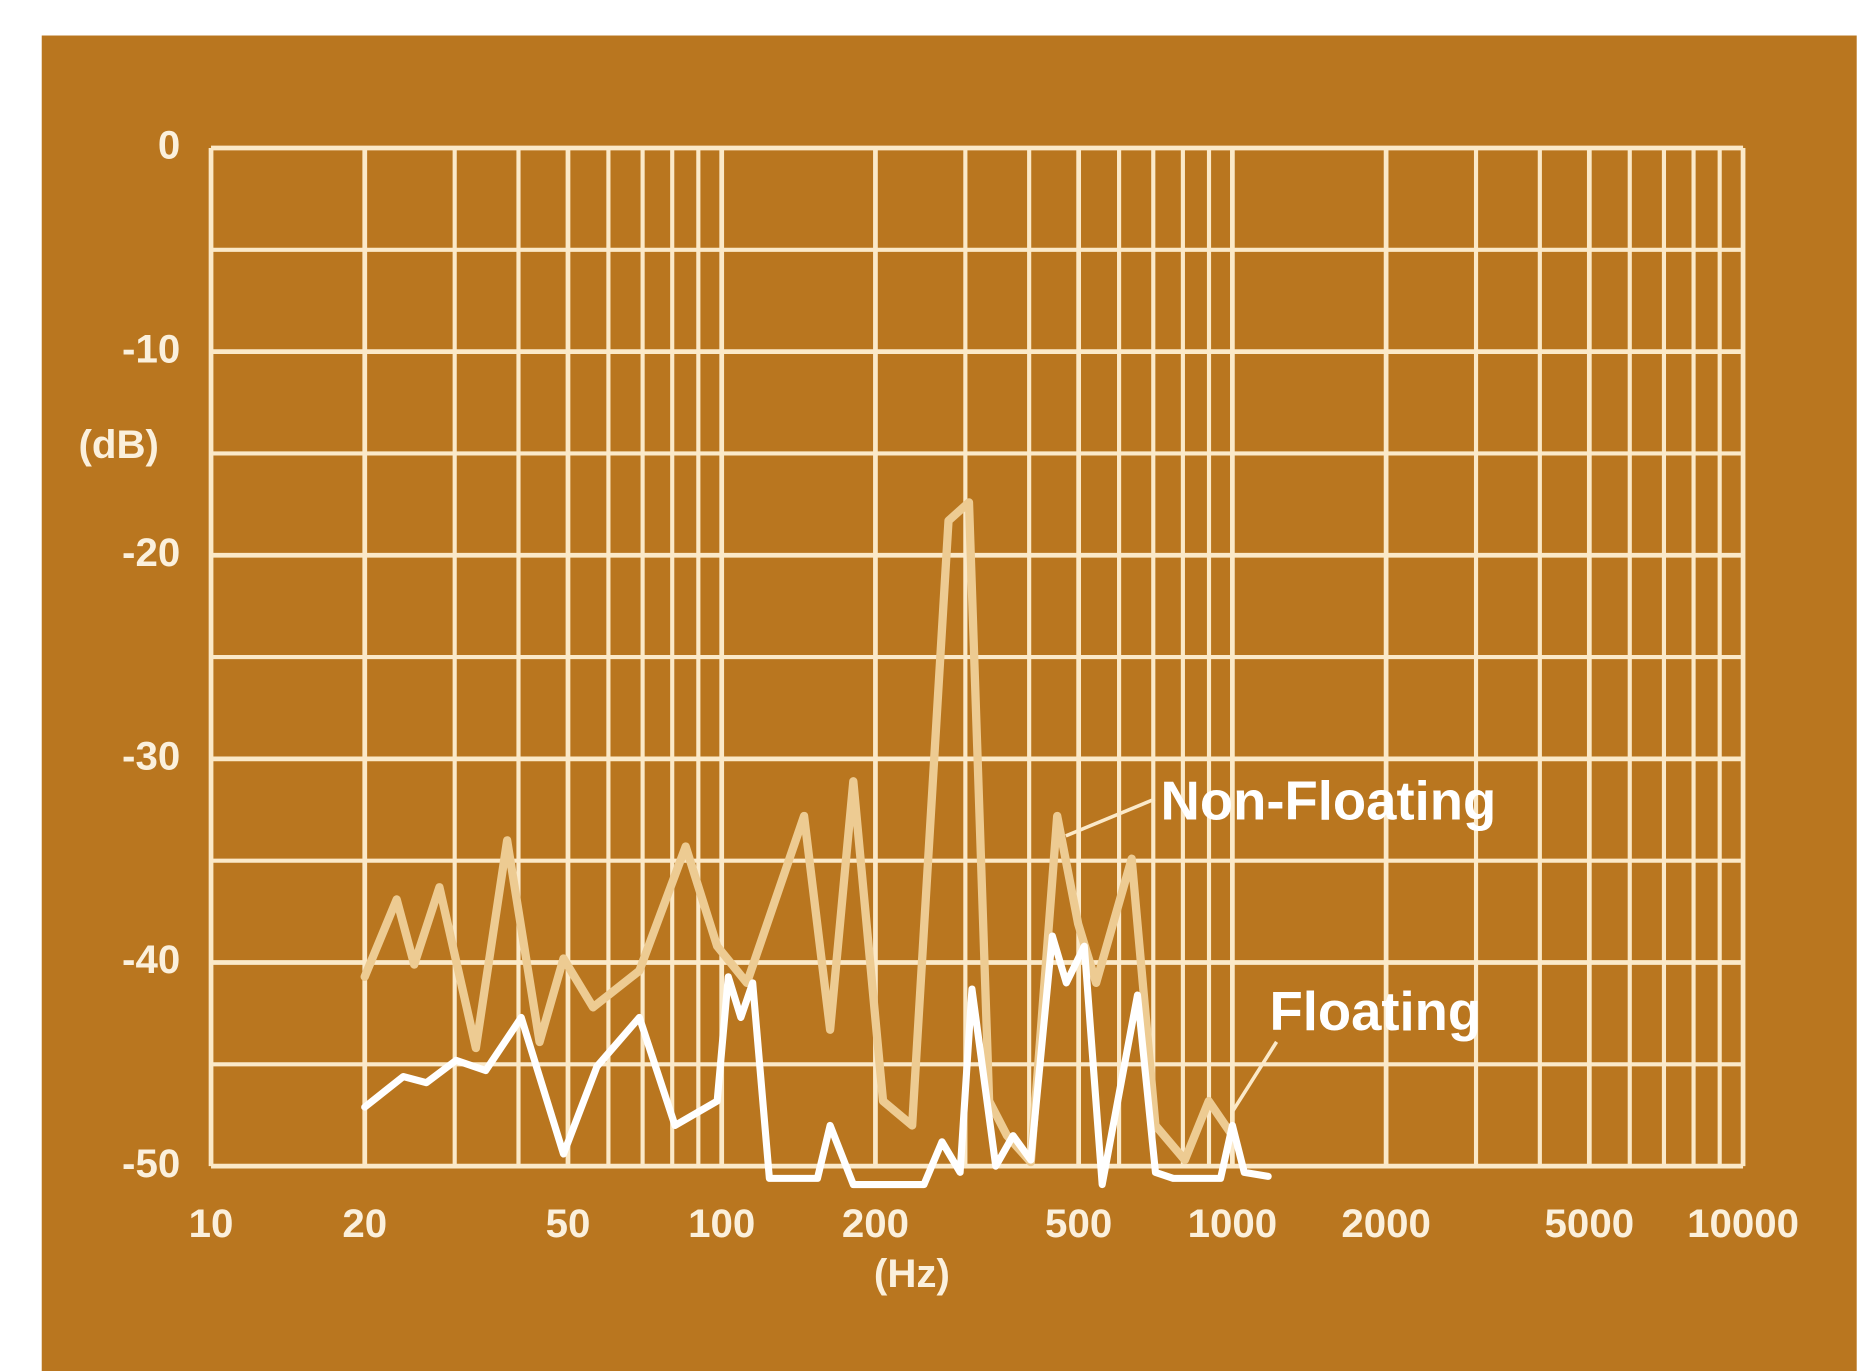  Describe the element at coordinates (912, 1273) in the screenshot. I see `x-axis-label: (Hz)` at that location.